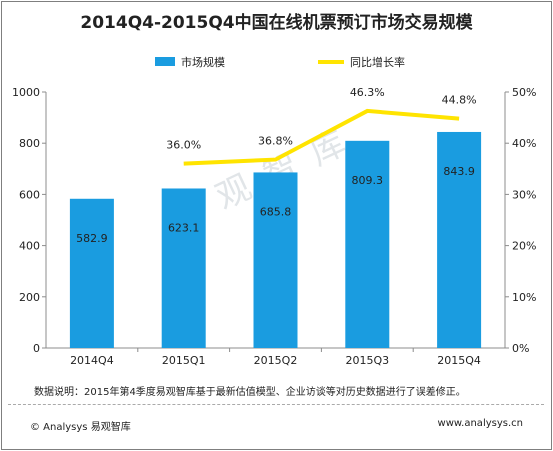  I want to click on bar-data-label: 843.9, so click(459, 171).